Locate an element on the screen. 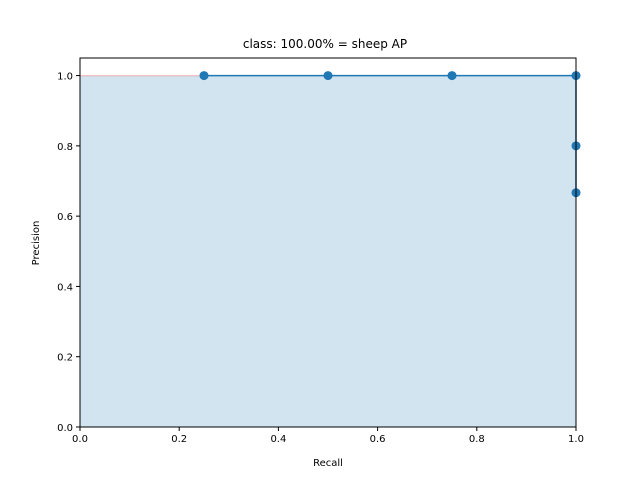  chart-title: class: 100.00% = sheep AP is located at coordinates (325, 44).